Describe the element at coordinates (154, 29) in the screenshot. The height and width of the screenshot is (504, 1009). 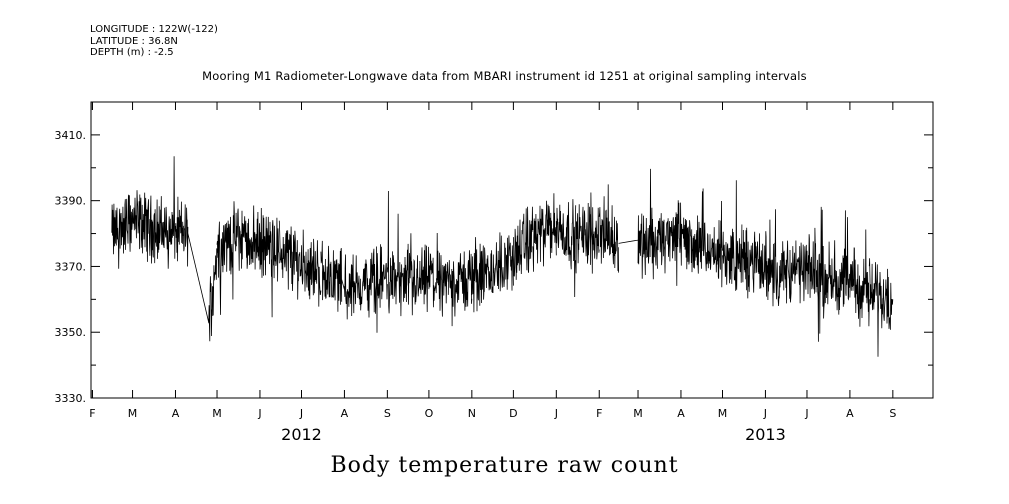
I see `longitude-label: LONGITUDE : 122W(-122)` at that location.